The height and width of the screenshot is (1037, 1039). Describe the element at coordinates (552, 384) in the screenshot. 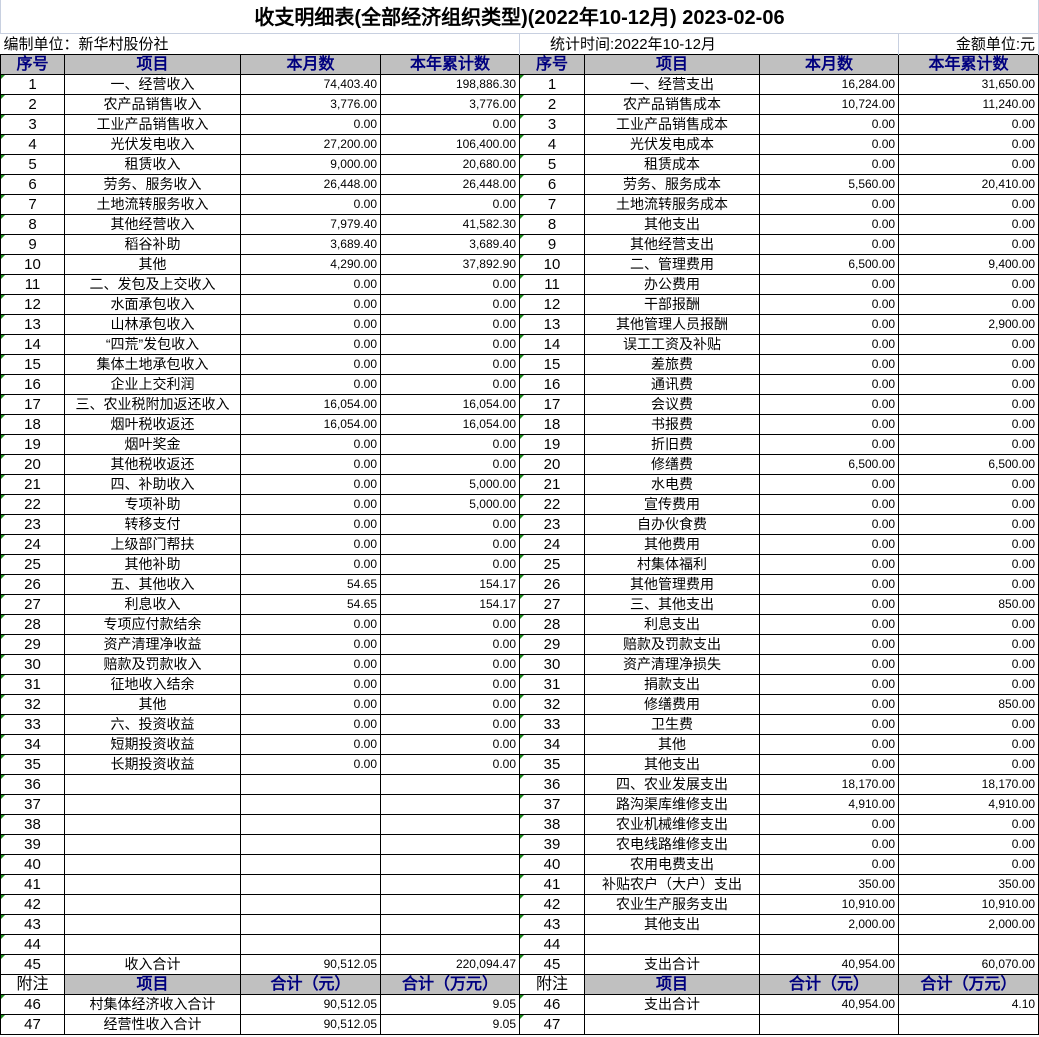

I see `right-seq-cell: 16` at that location.